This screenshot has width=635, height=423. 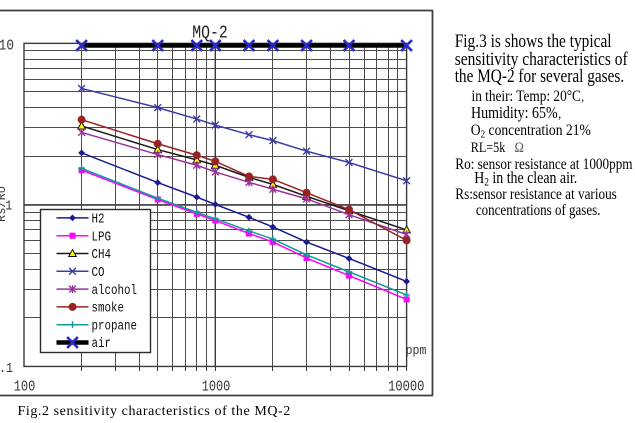 I want to click on svg-text: LPG, so click(x=102, y=237).